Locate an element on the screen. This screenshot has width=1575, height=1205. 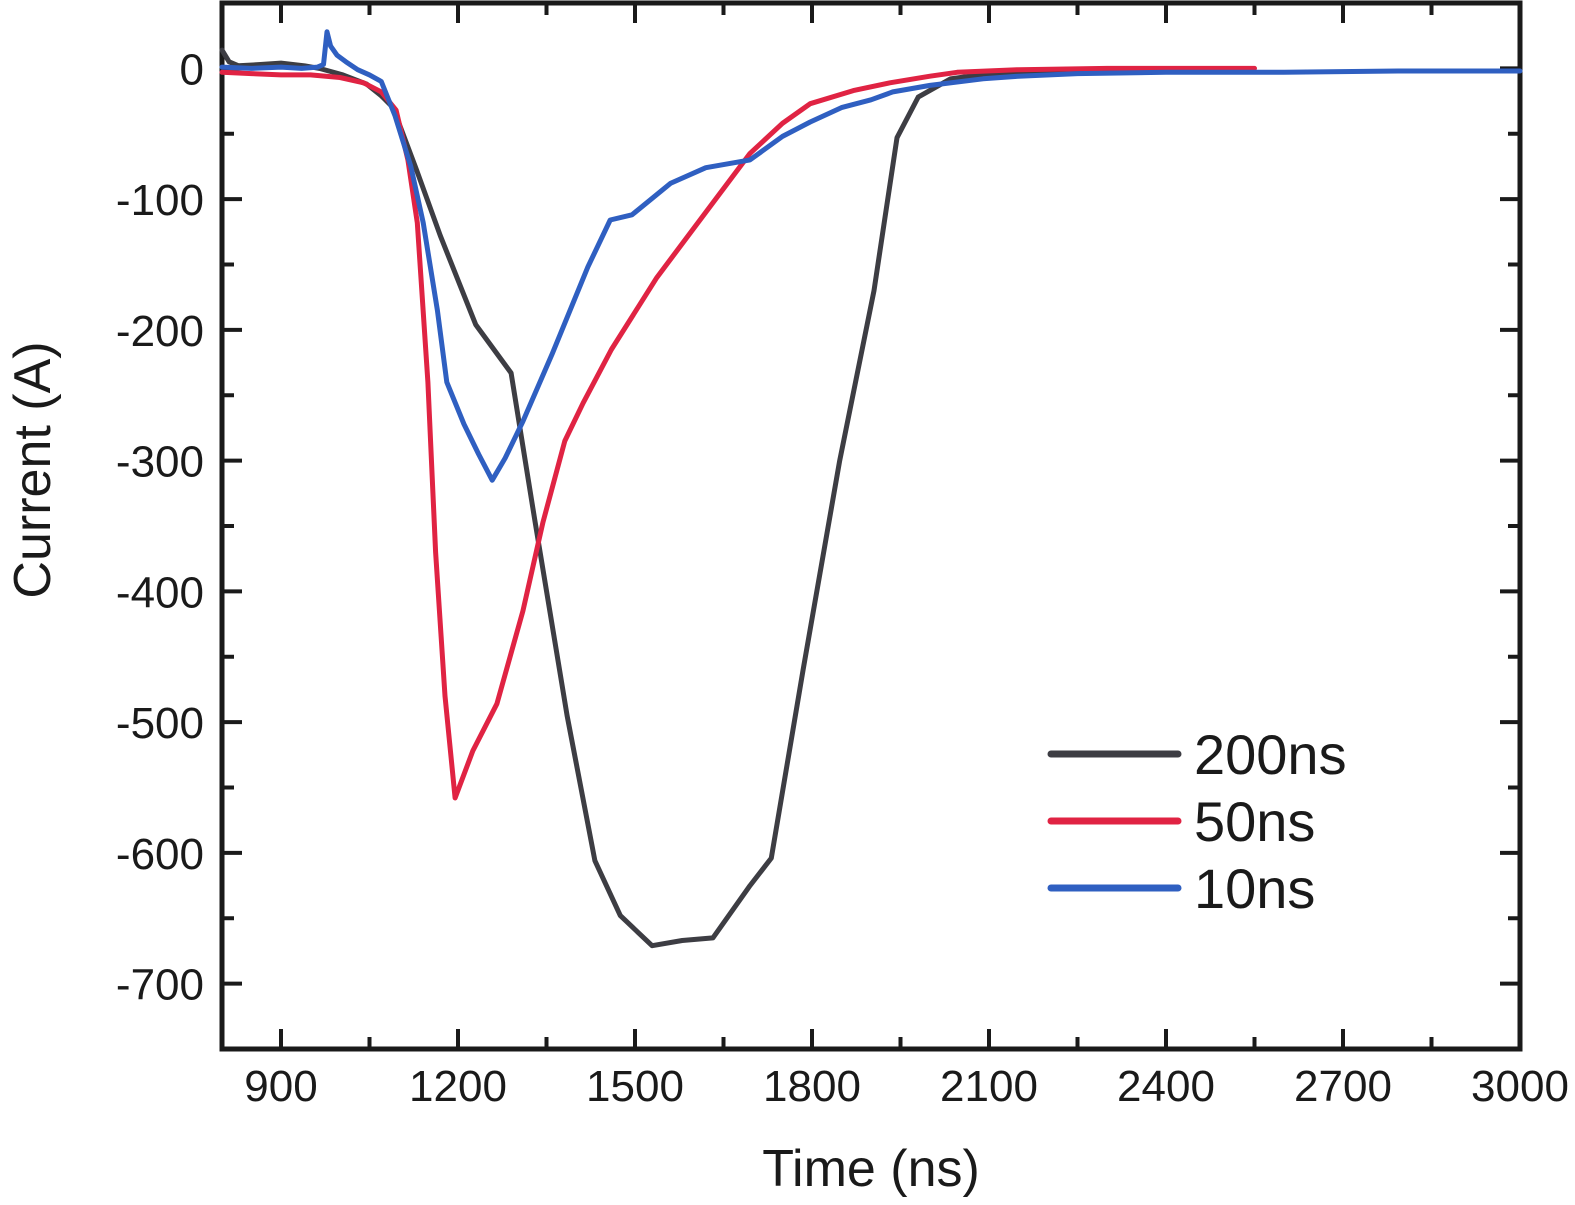
y-axis-tick-label: 0 is located at coordinates (192, 69).